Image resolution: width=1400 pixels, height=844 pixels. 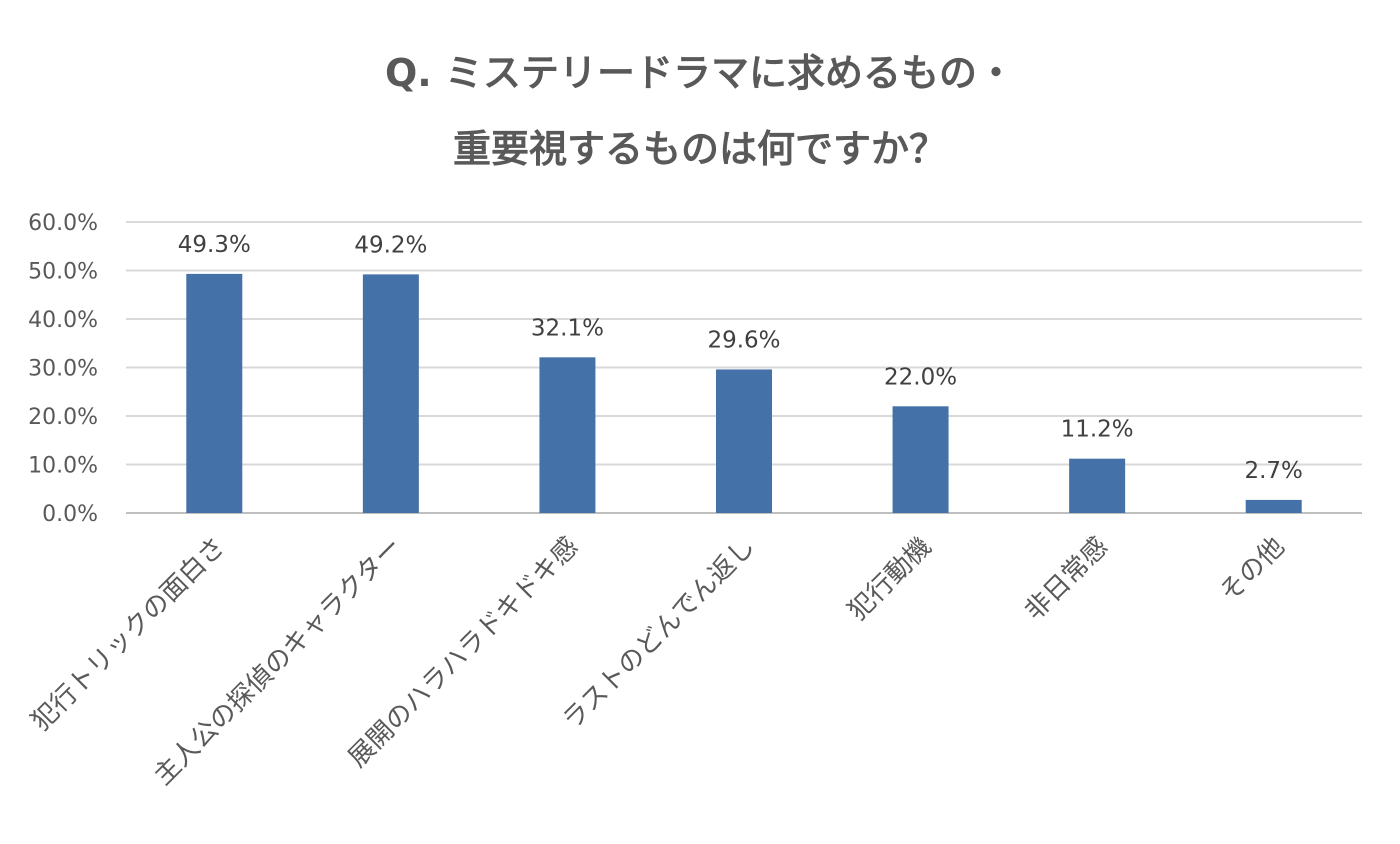 What do you see at coordinates (63, 466) in the screenshot?
I see `y-tick-label: 10.0%` at bounding box center [63, 466].